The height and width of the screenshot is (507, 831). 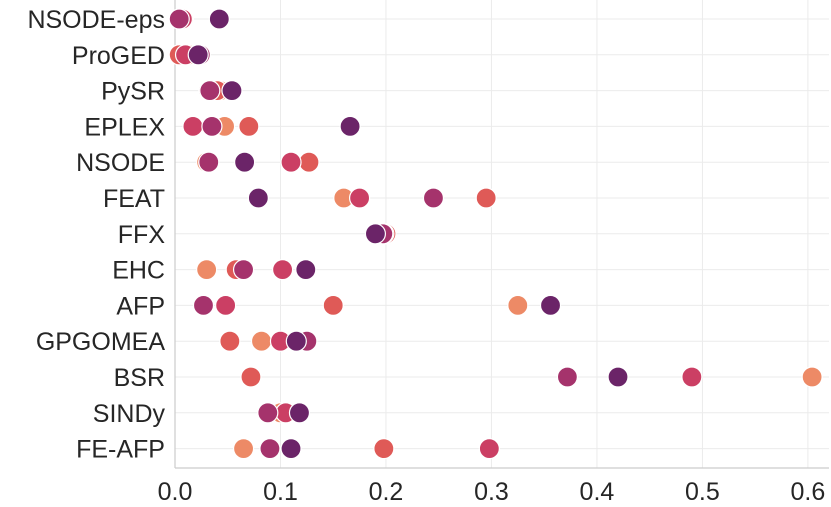 What do you see at coordinates (96, 20) in the screenshot?
I see `y-tick-label: NSODE-eps` at bounding box center [96, 20].